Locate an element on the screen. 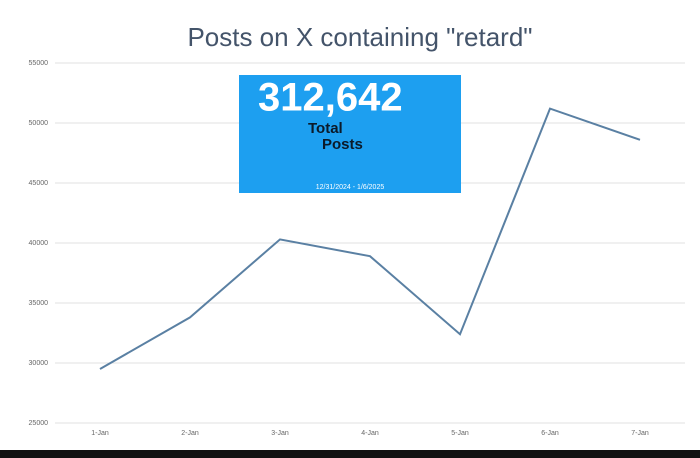 The width and height of the screenshot is (700, 458). annotation-label: Total is located at coordinates (325, 128).